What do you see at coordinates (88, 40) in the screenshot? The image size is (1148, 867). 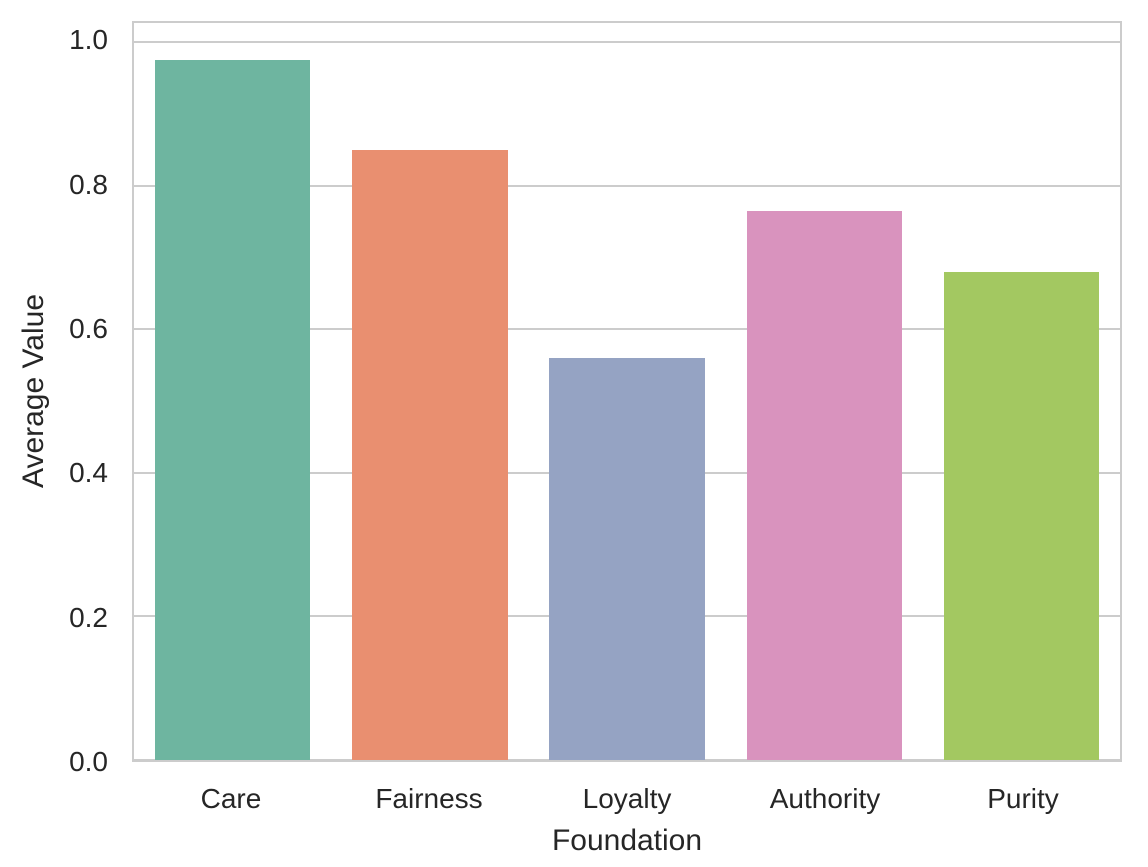 I see `y-tick-label: 1.0` at bounding box center [88, 40].